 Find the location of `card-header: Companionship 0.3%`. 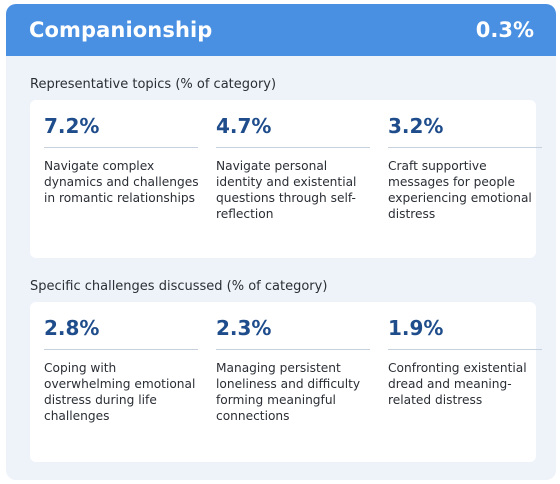

card-header: Companionship 0.3% is located at coordinates (281, 30).